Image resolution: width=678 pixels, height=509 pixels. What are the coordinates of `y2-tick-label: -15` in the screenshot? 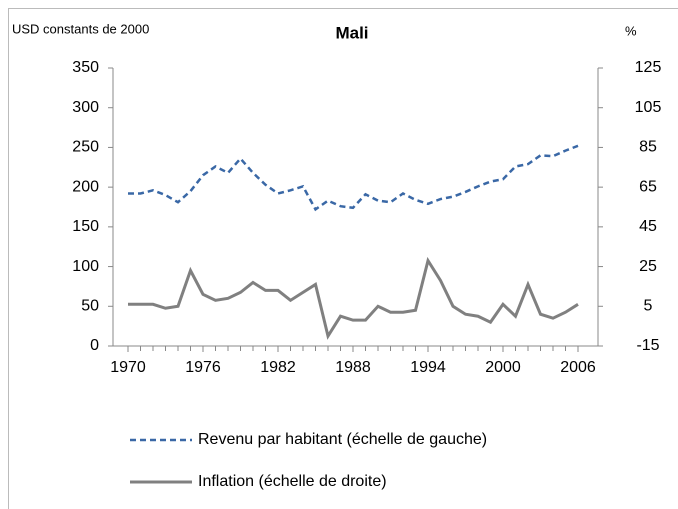 It's located at (647, 345).